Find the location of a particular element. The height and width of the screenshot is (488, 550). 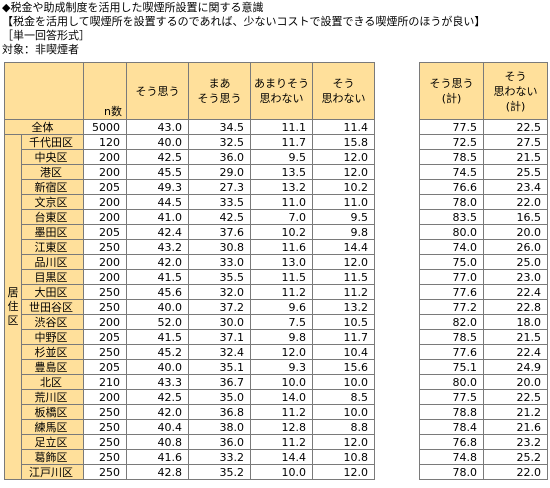

row-label: 足立区 is located at coordinates (52, 442).